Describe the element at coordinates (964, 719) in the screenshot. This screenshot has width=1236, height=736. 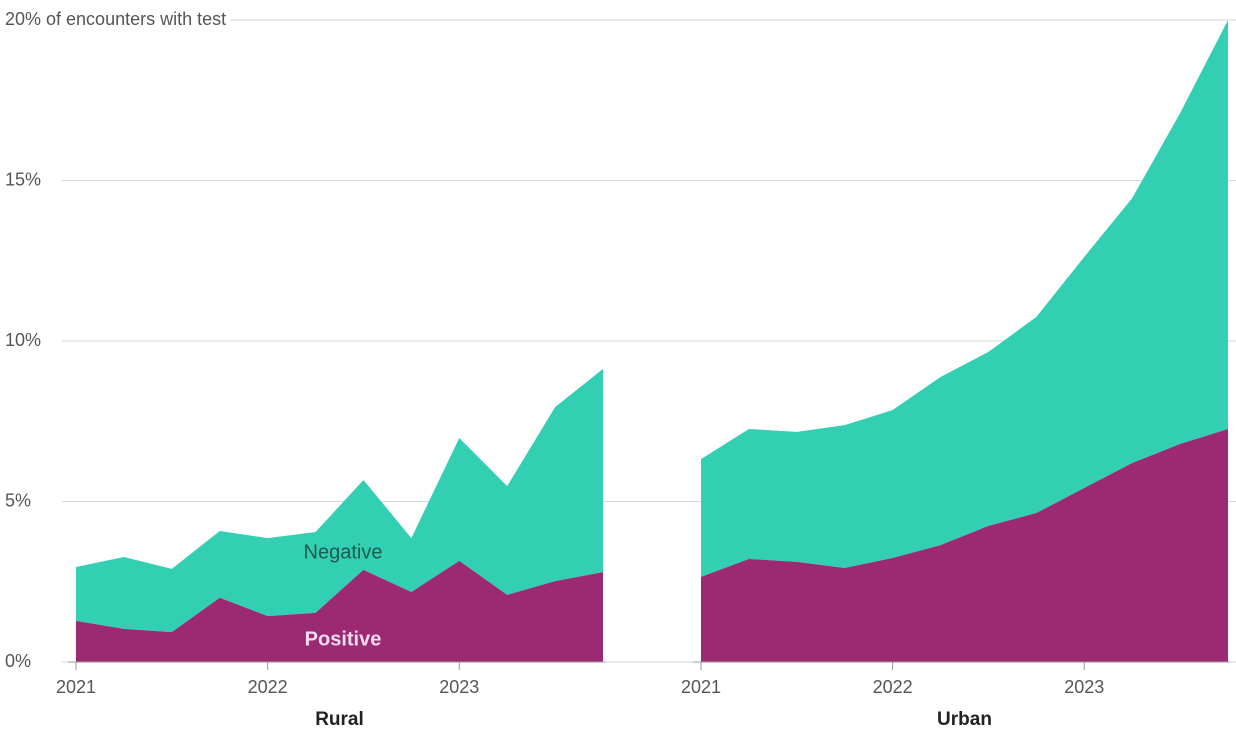
I see `panel-title: Urban` at that location.